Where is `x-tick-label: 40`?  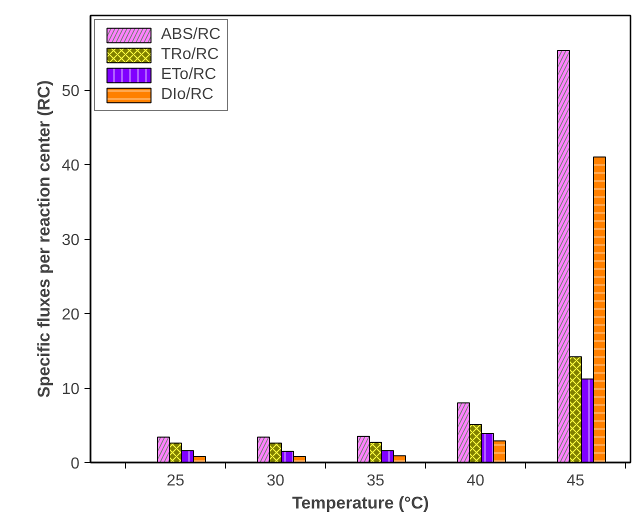
x-tick-label: 40 is located at coordinates (475, 481).